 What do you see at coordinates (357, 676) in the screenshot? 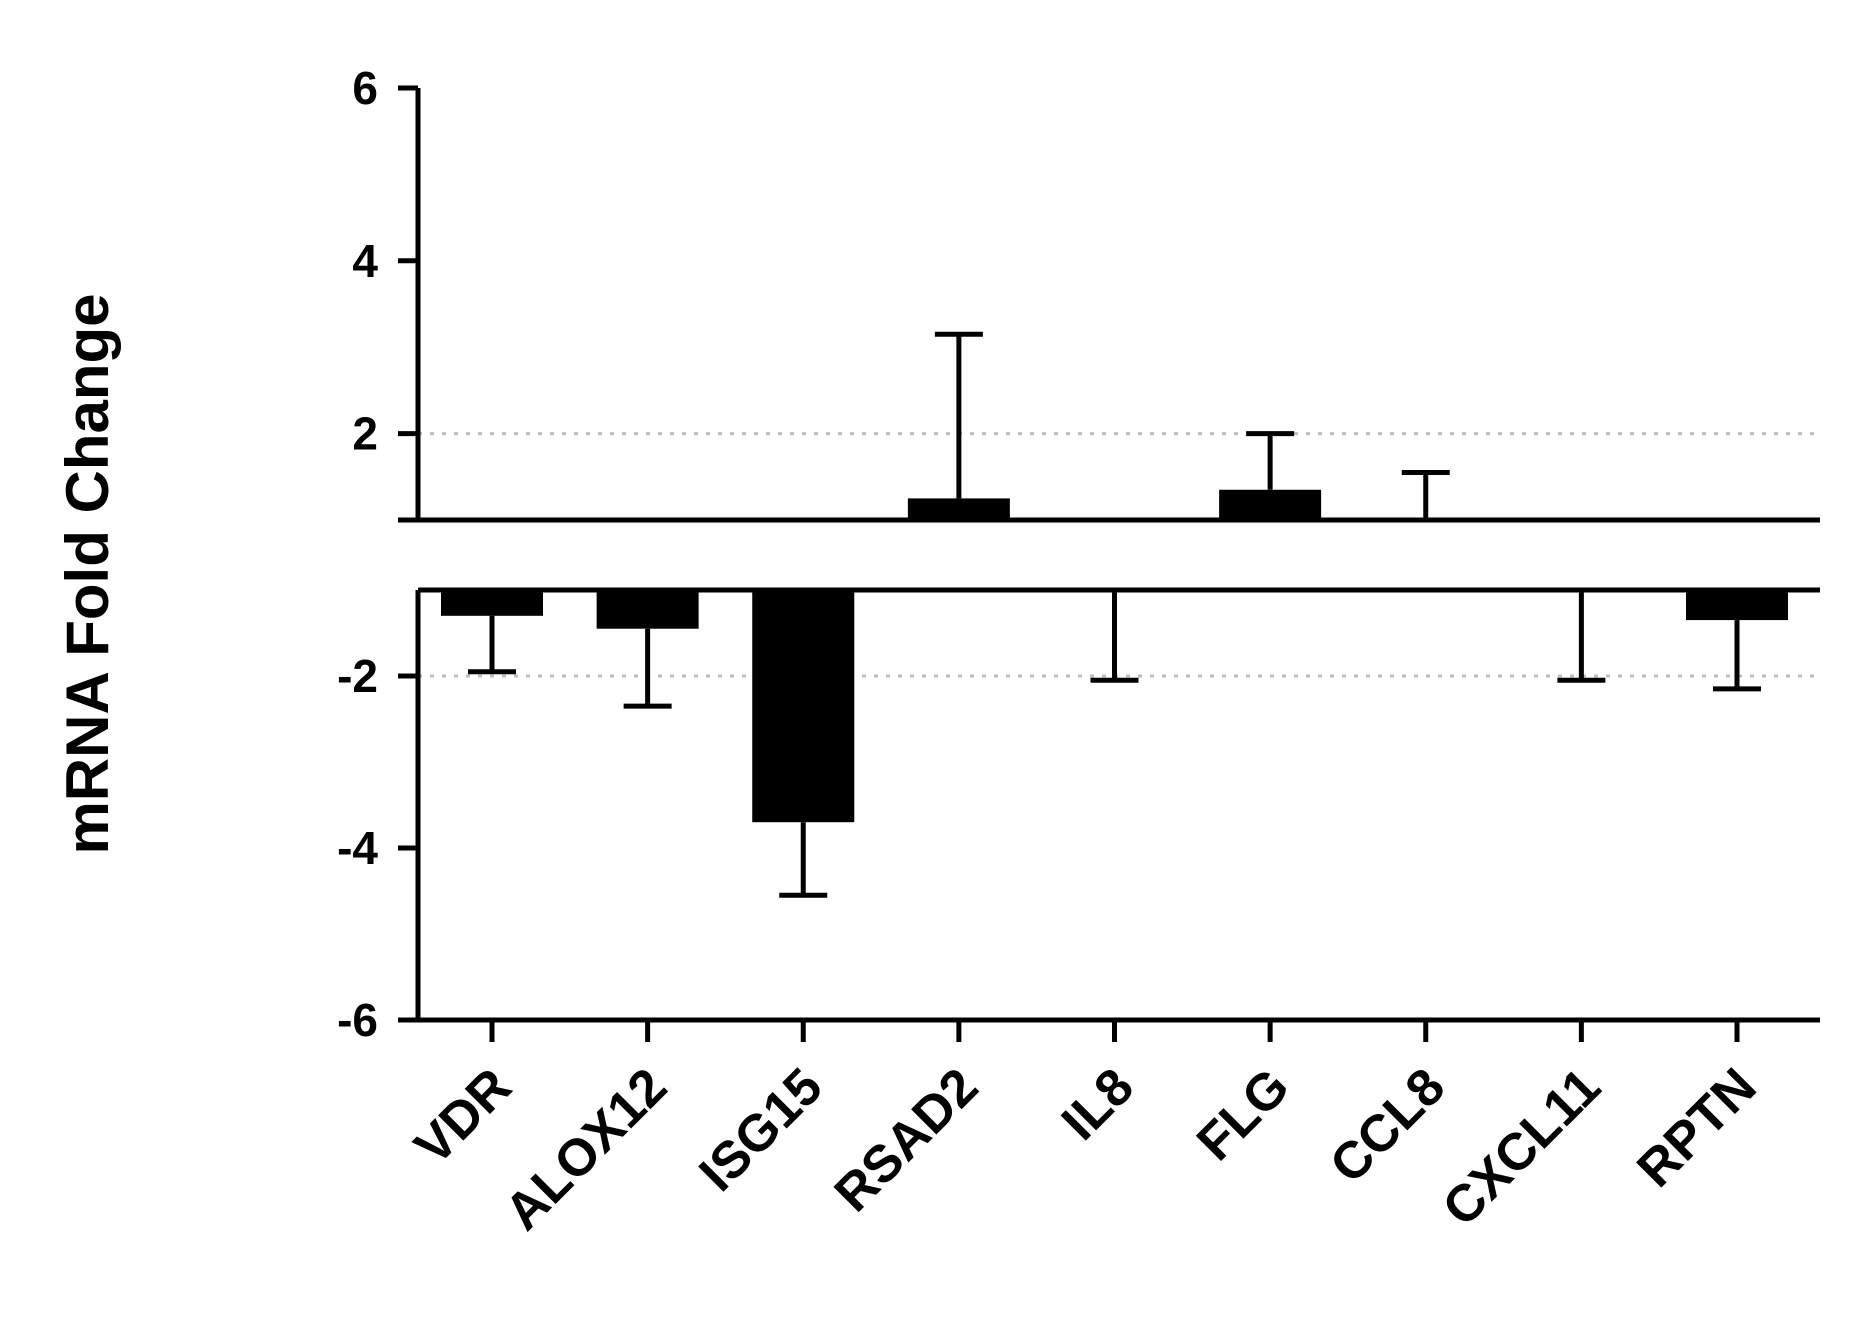
I see `y-tick-label: -2` at bounding box center [357, 676].